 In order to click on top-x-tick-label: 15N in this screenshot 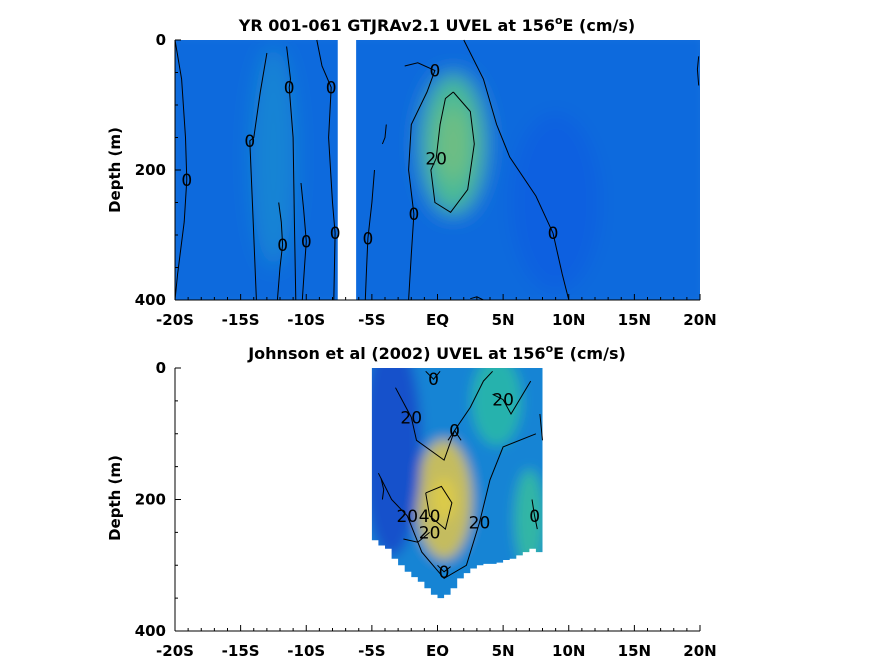, I will do `click(634, 320)`.